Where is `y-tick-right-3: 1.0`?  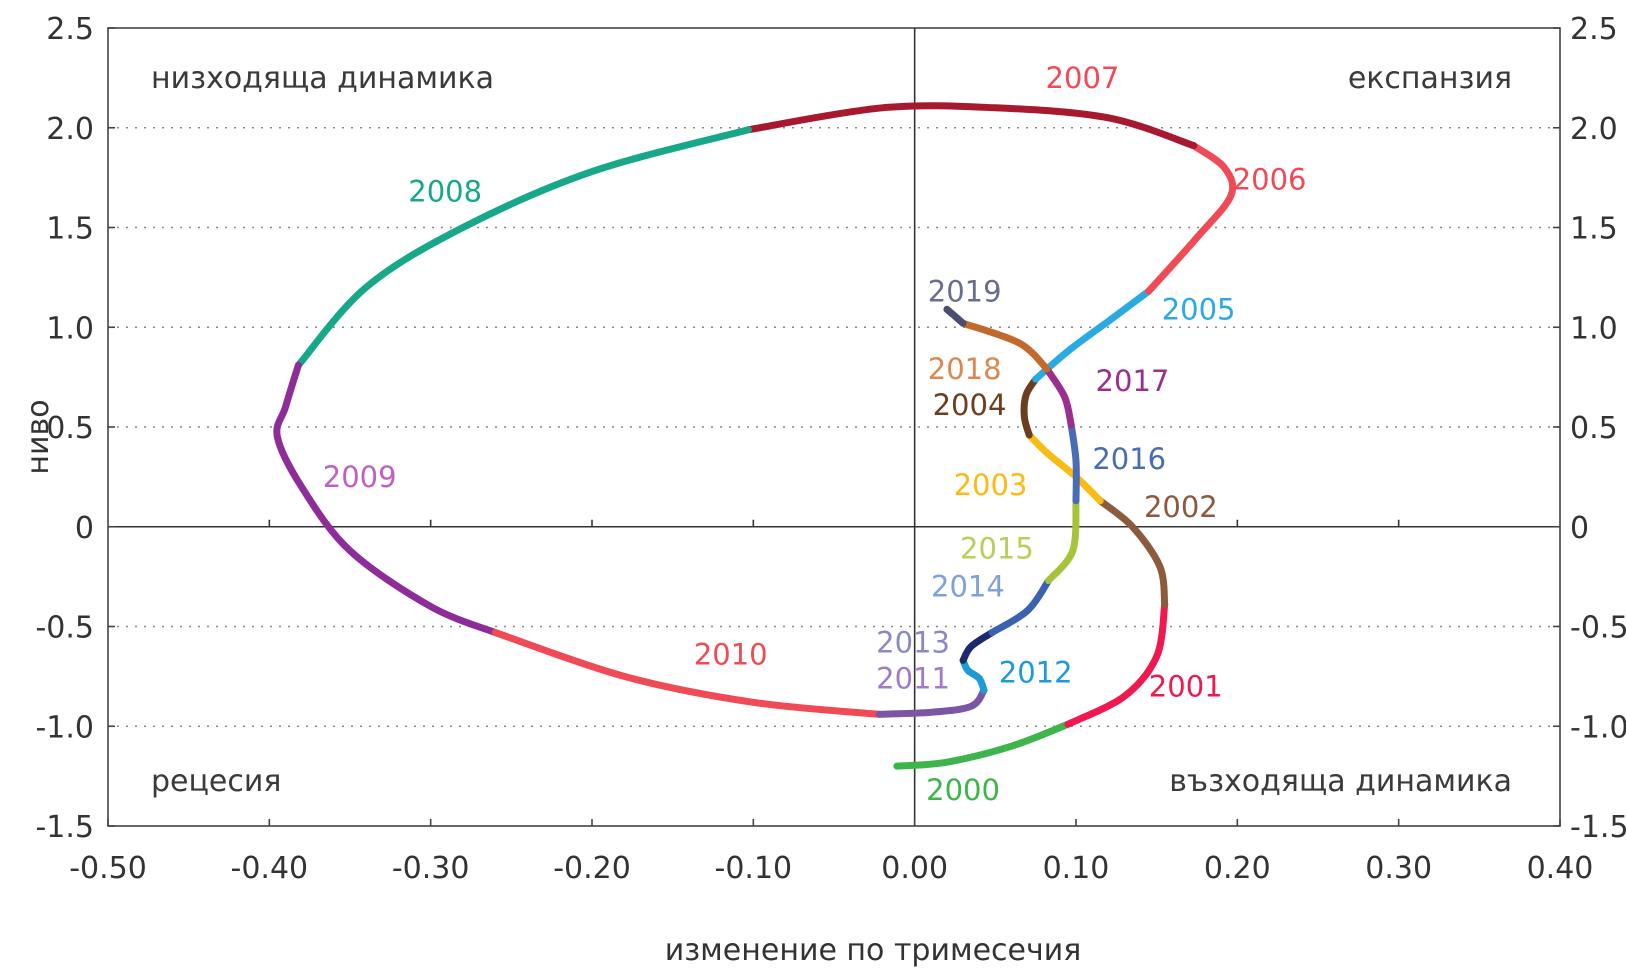 y-tick-right-3: 1.0 is located at coordinates (1594, 328).